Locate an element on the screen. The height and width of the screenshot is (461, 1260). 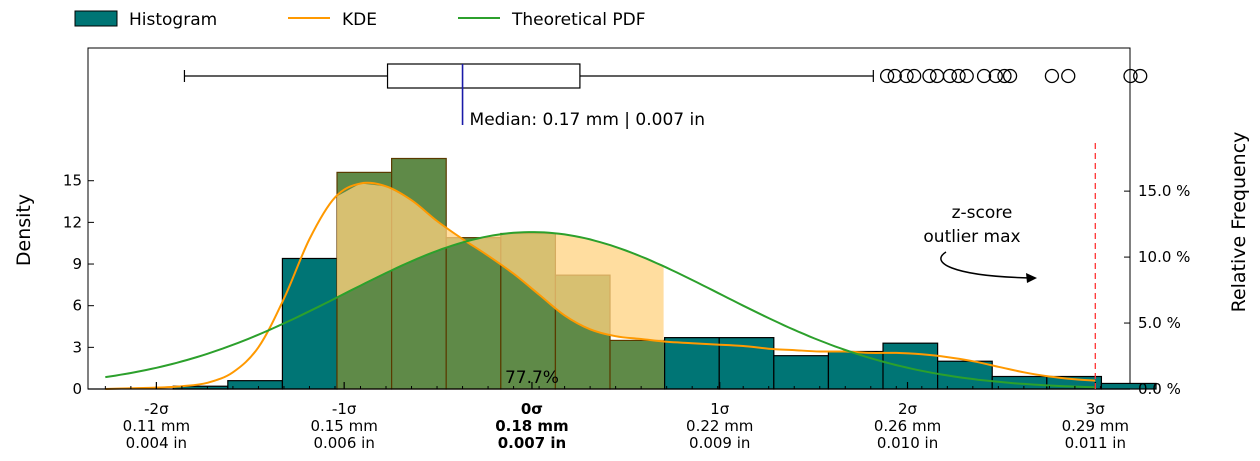
legend-label: Theoretical PDF is located at coordinates (578, 20).